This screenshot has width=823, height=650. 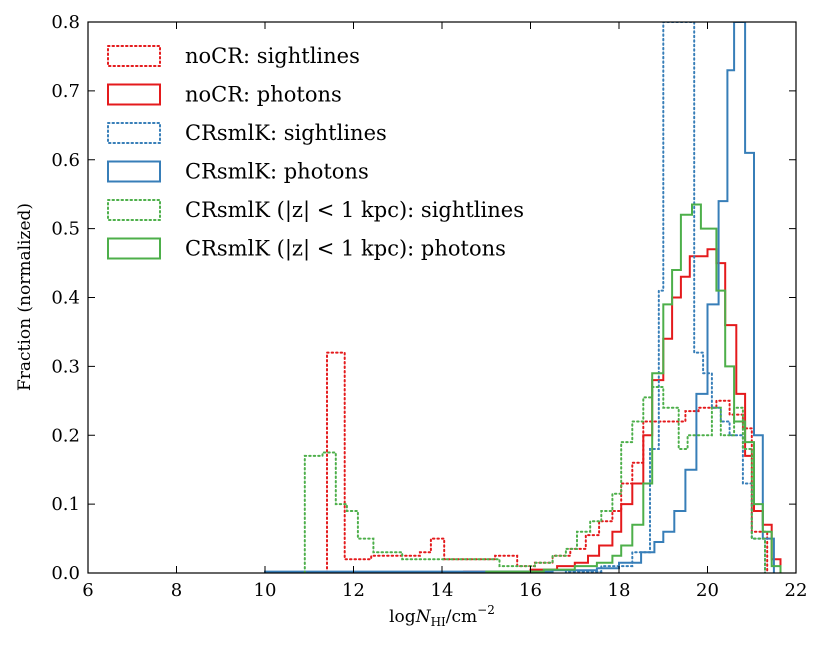 I want to click on x-tick-label: 14, so click(x=442, y=590).